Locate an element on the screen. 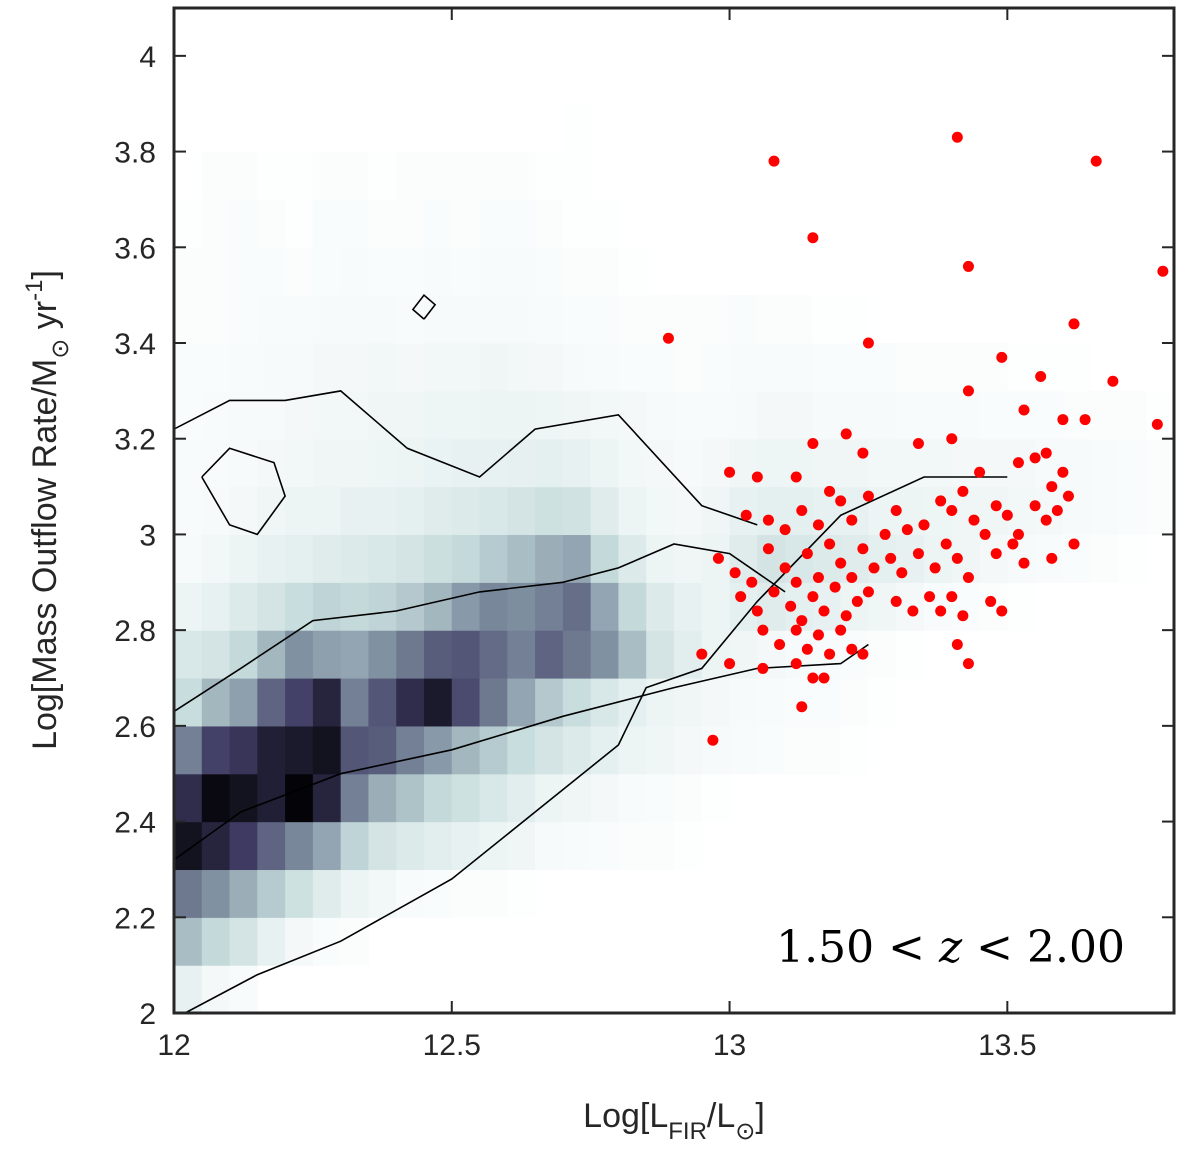 The image size is (1200, 1161). y-tick-label: 3.2 is located at coordinates (135, 440).